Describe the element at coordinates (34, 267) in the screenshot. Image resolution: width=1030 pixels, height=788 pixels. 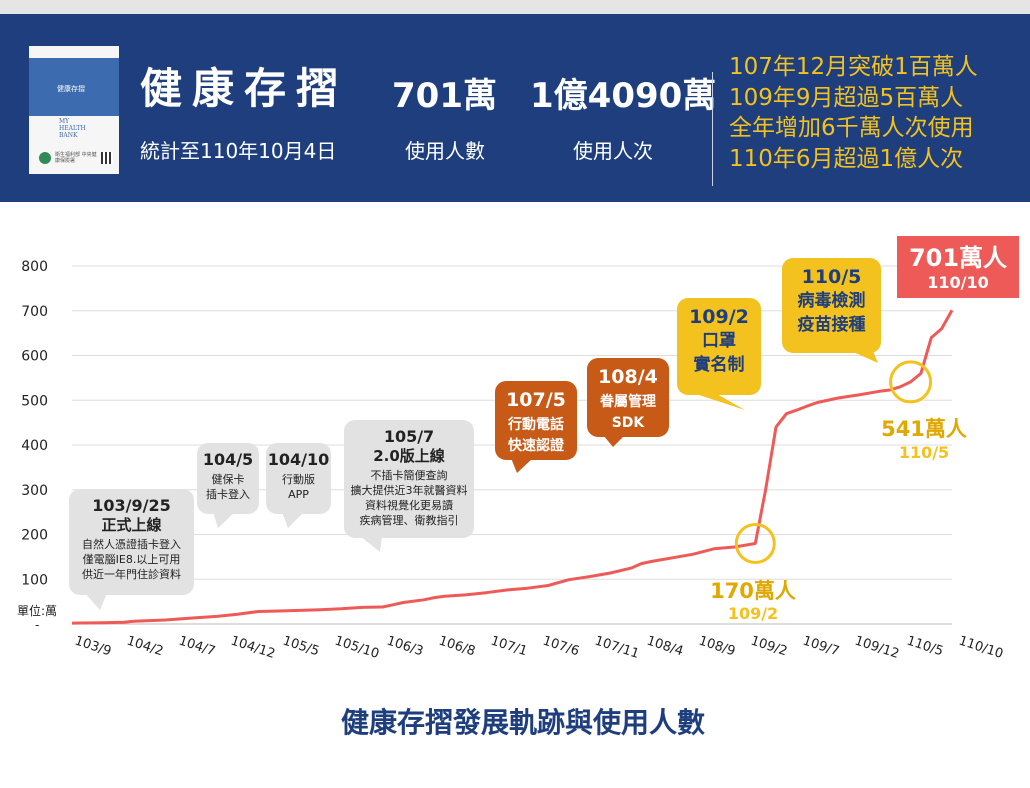
I see `y-tick-label: 800` at that location.